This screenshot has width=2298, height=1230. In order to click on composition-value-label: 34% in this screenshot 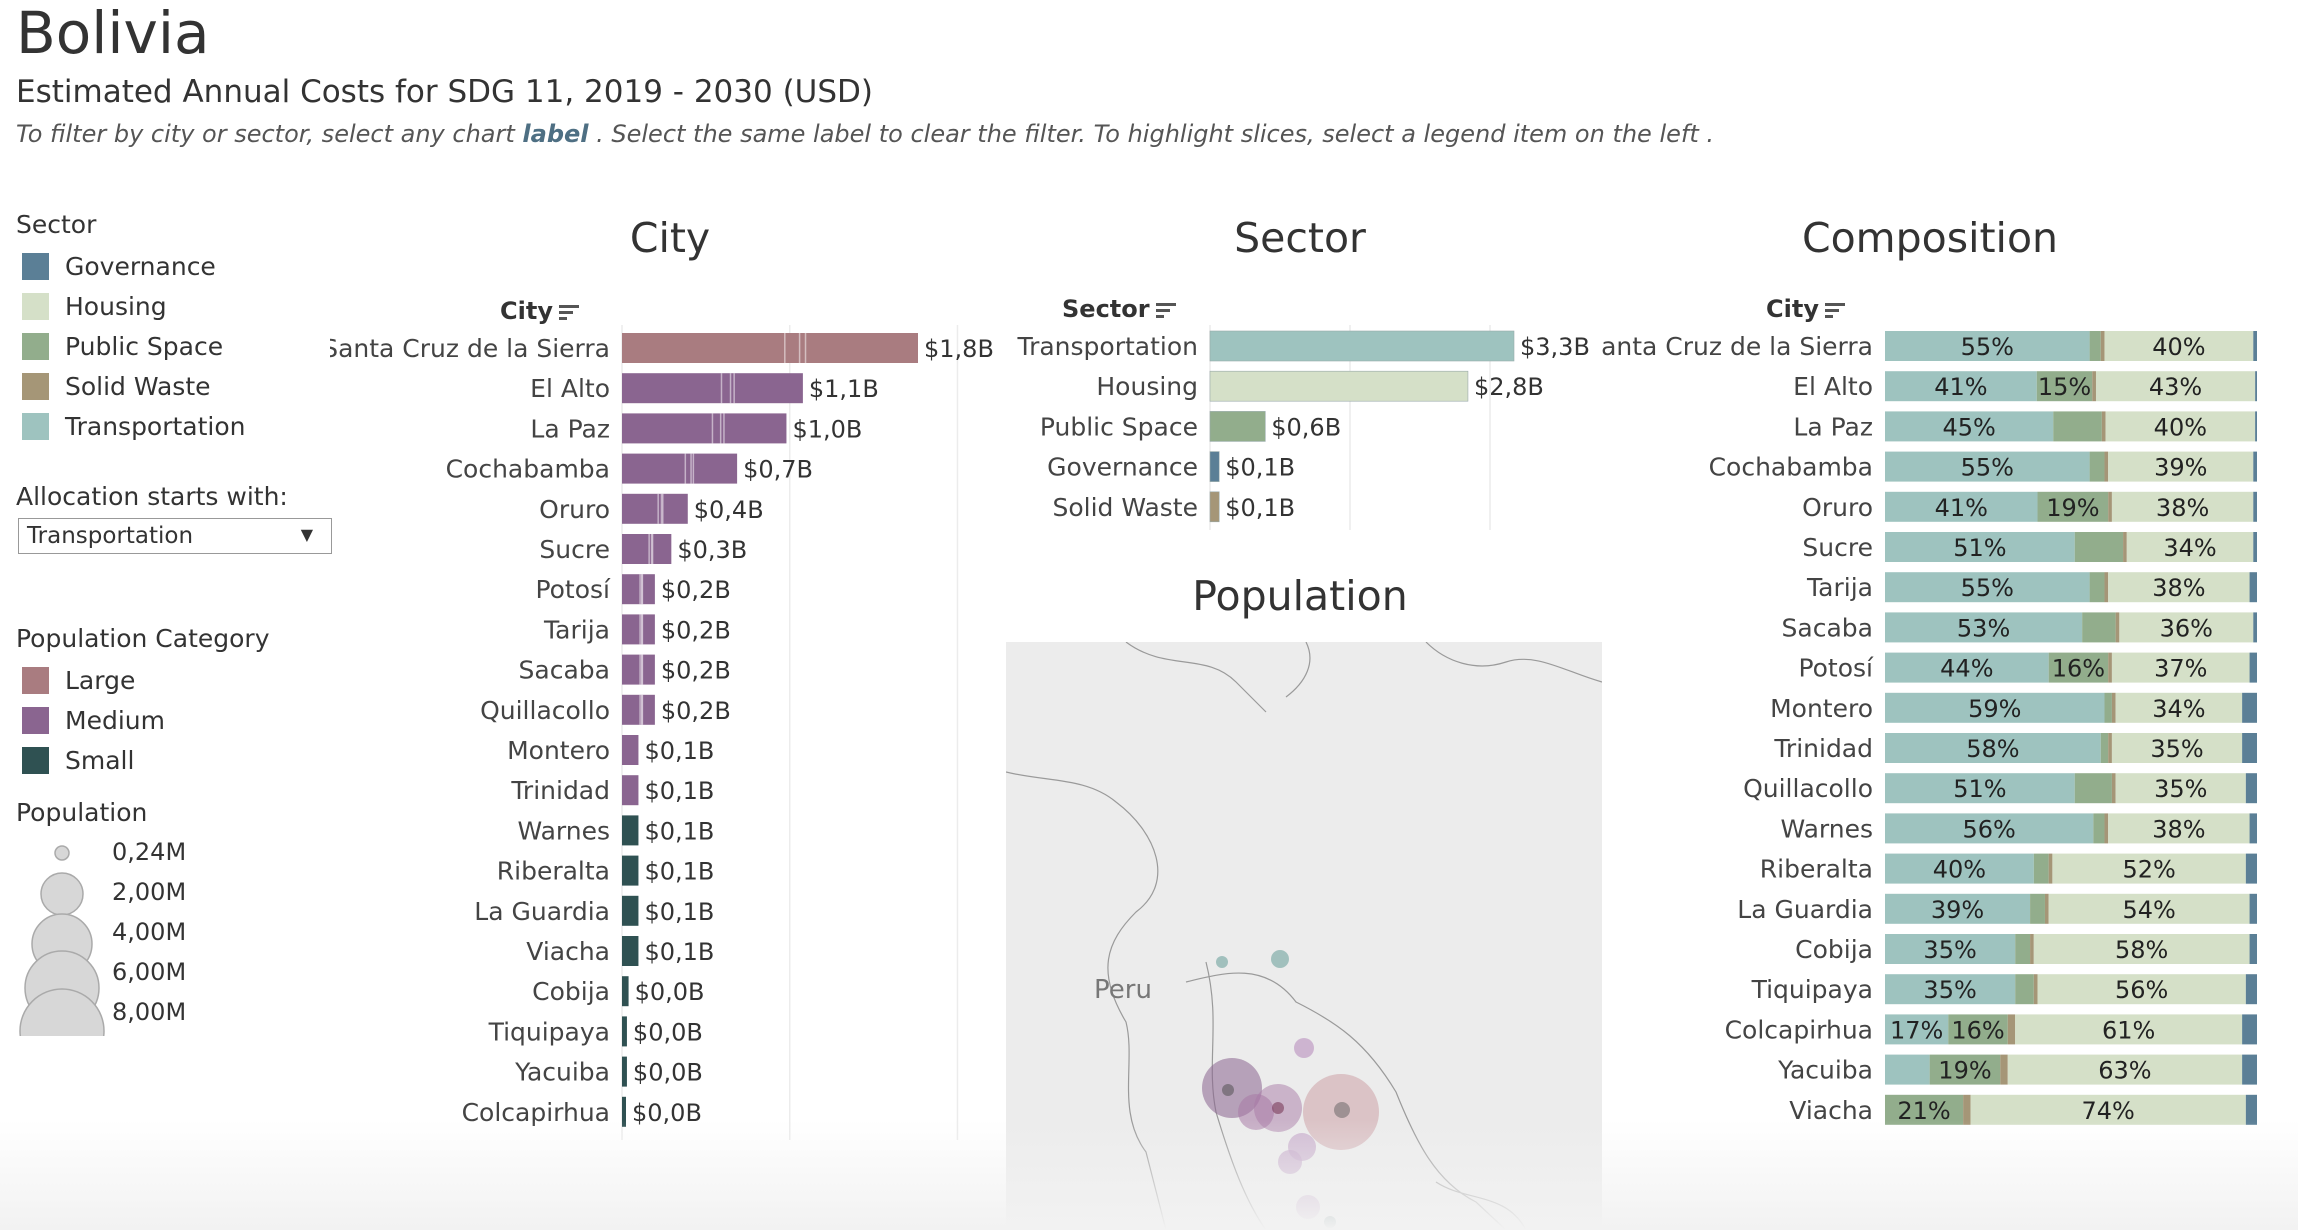, I will do `click(2189, 548)`.